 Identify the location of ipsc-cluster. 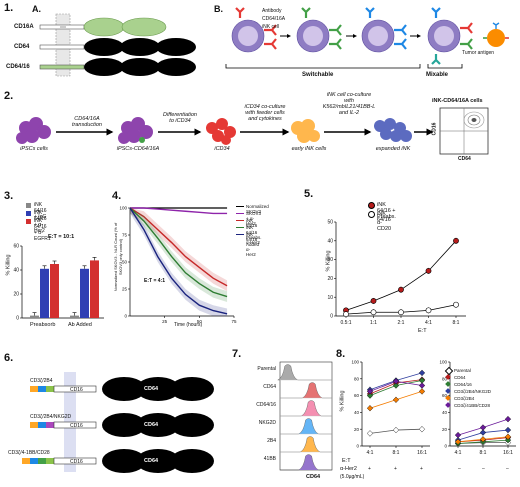
(33, 130).